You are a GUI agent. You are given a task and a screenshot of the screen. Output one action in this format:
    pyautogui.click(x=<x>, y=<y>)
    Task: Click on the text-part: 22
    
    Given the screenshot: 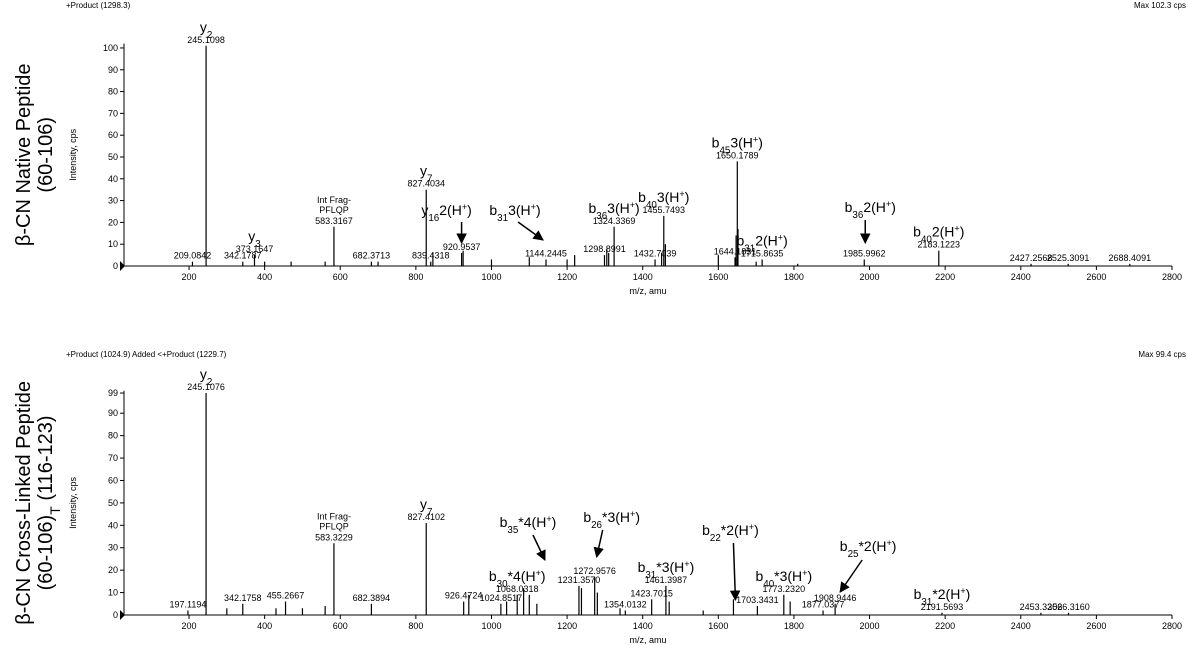 What is the action you would take?
    pyautogui.click(x=715, y=538)
    